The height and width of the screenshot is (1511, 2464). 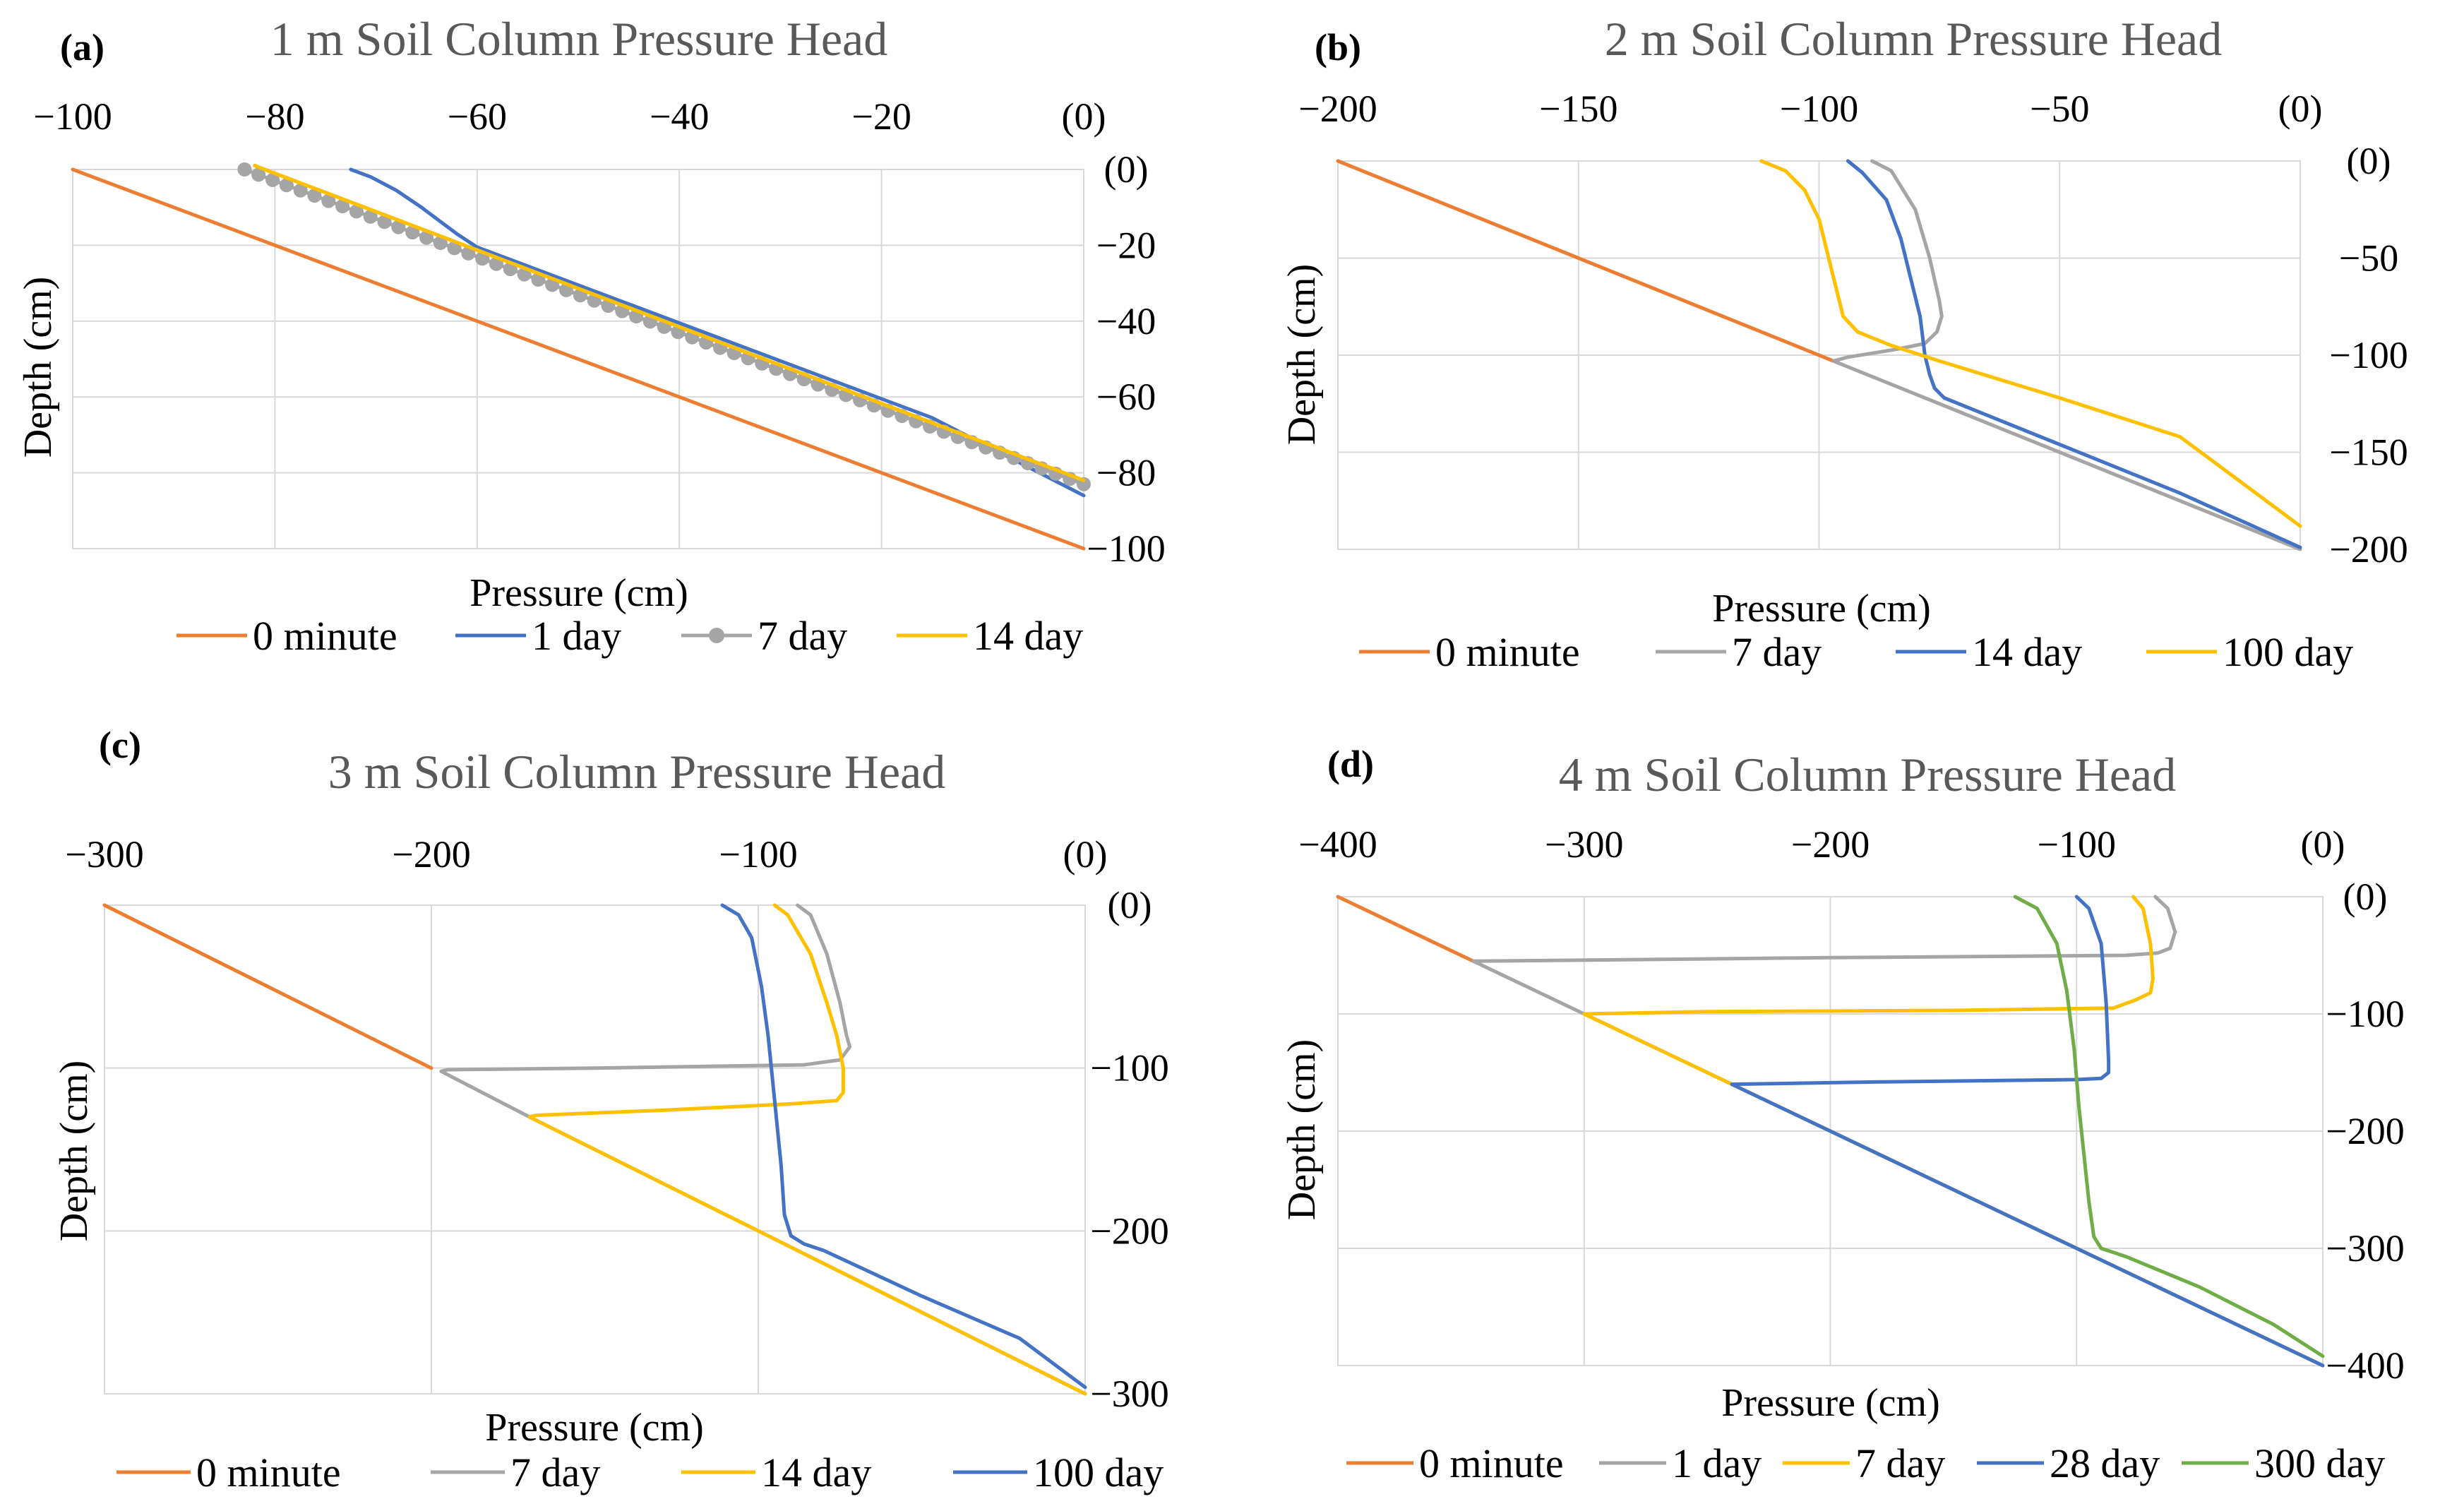 I want to click on x-tick-label: −50, so click(x=2059, y=109).